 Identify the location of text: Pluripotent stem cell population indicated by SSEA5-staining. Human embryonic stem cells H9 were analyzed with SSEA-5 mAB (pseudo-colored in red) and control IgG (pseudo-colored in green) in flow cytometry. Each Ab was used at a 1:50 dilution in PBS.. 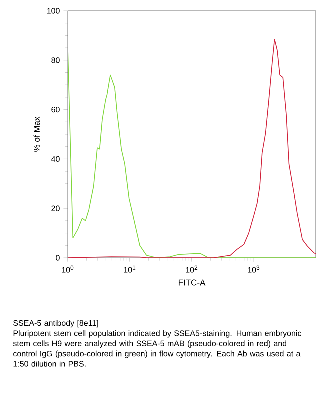
(157, 348).